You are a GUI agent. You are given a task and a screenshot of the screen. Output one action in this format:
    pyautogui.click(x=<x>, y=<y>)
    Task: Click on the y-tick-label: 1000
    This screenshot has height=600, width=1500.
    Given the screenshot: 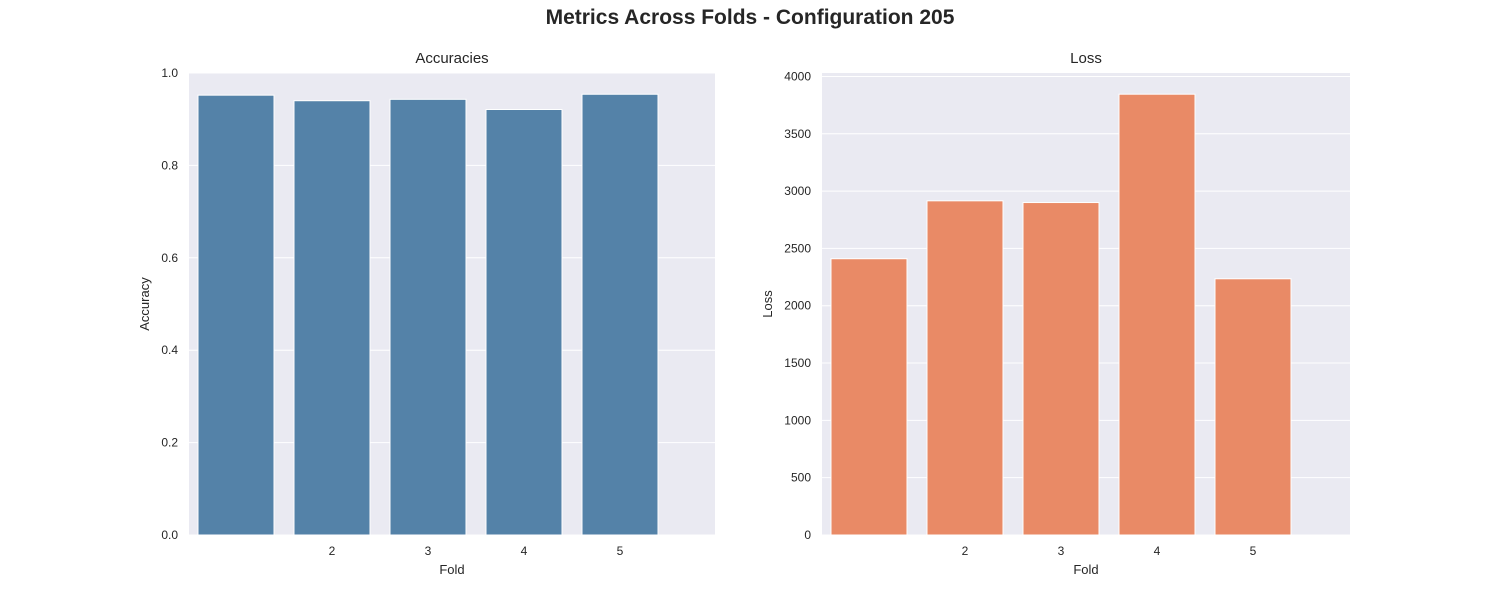 What is the action you would take?
    pyautogui.click(x=797, y=420)
    